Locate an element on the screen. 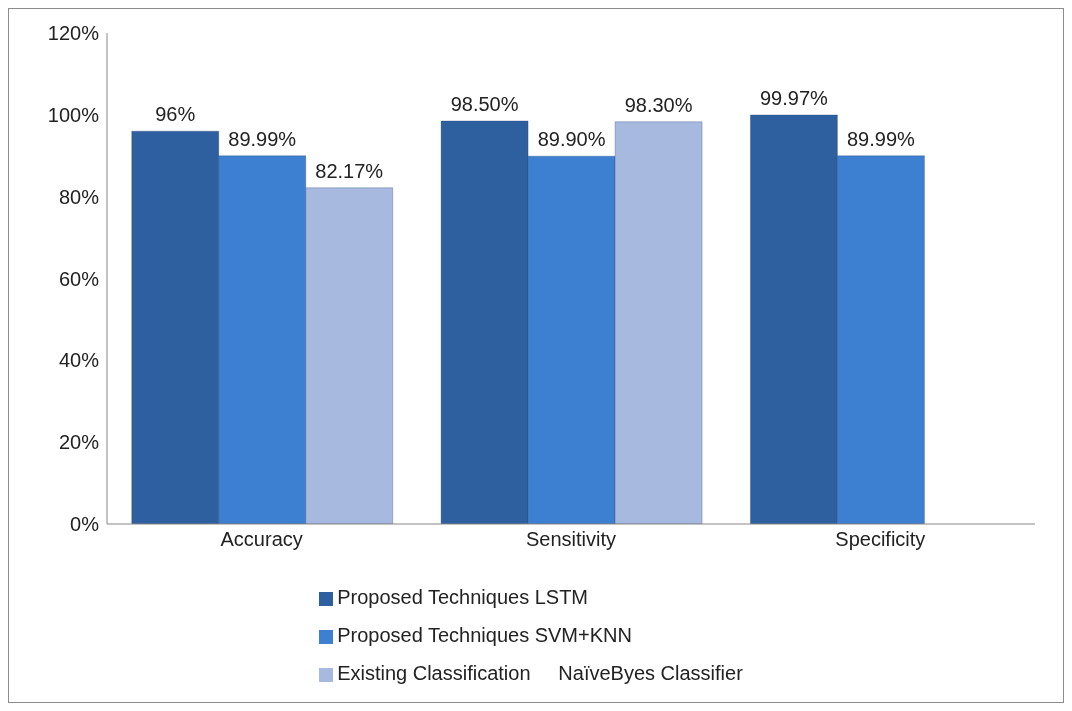 This screenshot has height=711, width=1072. legend-label: Proposed Techniques LSTM is located at coordinates (463, 597).